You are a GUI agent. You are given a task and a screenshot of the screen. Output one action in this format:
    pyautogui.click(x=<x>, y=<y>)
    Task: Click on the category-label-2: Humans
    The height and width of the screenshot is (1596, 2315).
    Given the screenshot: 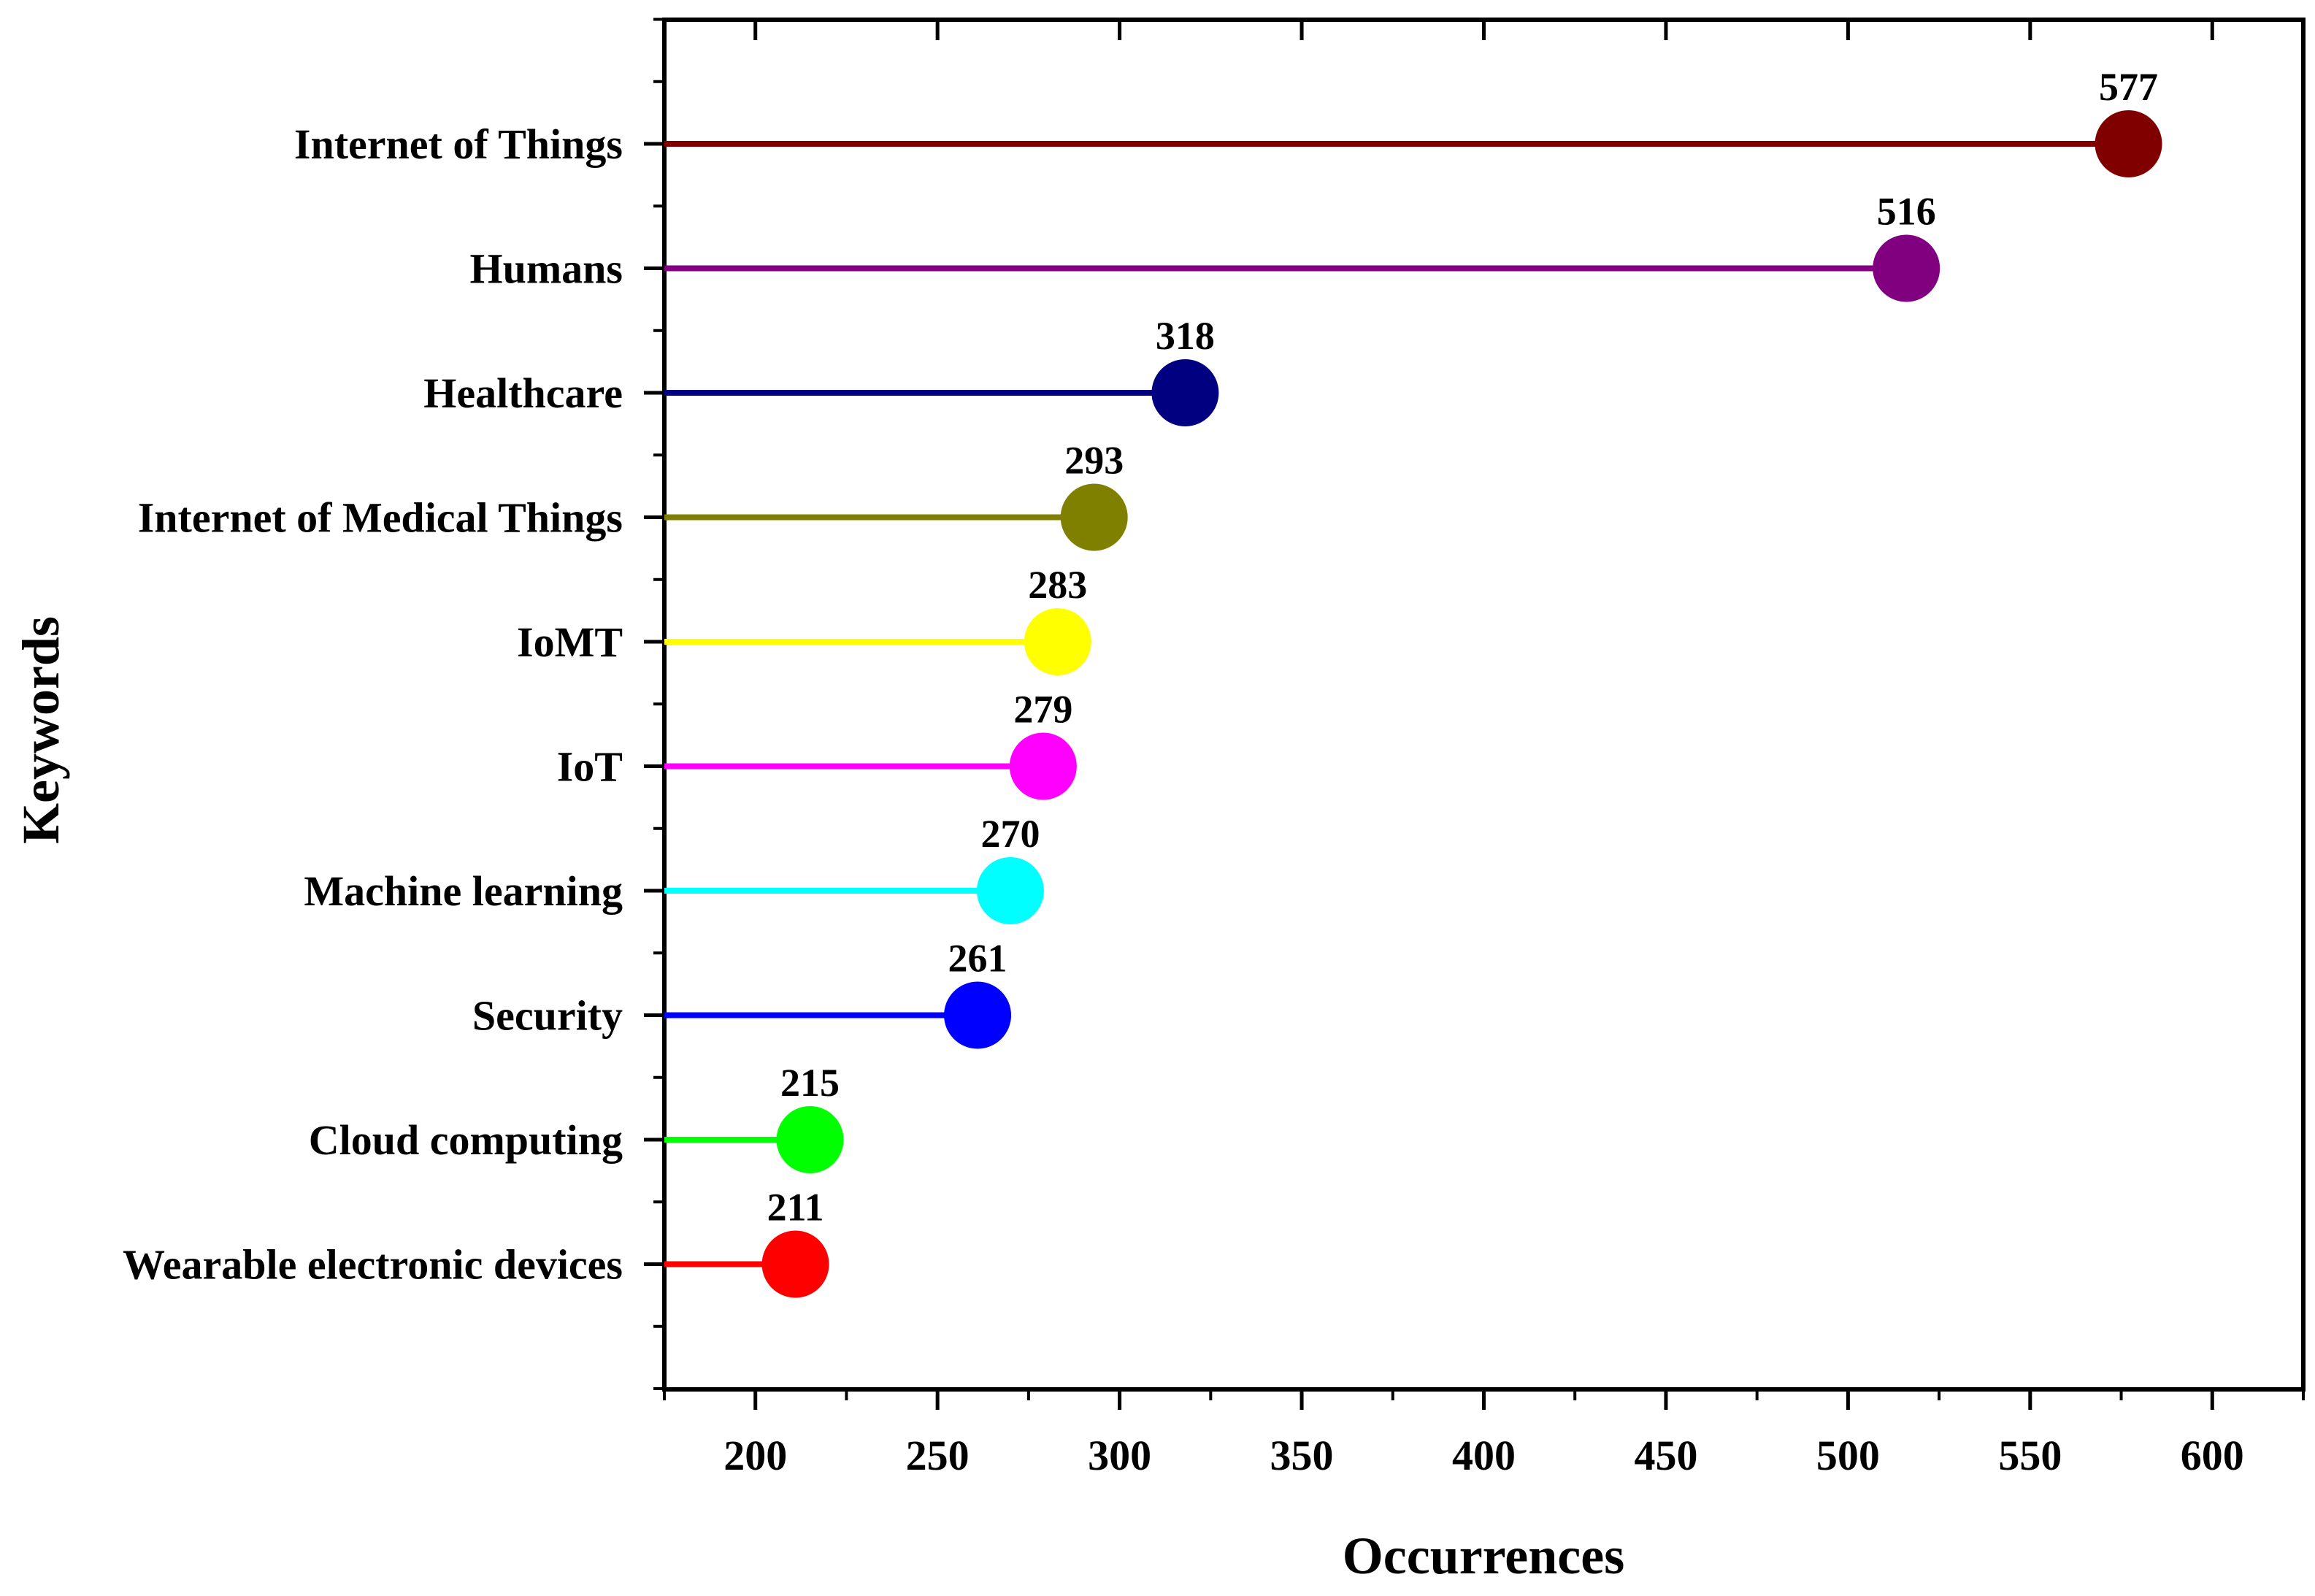 What is the action you would take?
    pyautogui.click(x=546, y=269)
    